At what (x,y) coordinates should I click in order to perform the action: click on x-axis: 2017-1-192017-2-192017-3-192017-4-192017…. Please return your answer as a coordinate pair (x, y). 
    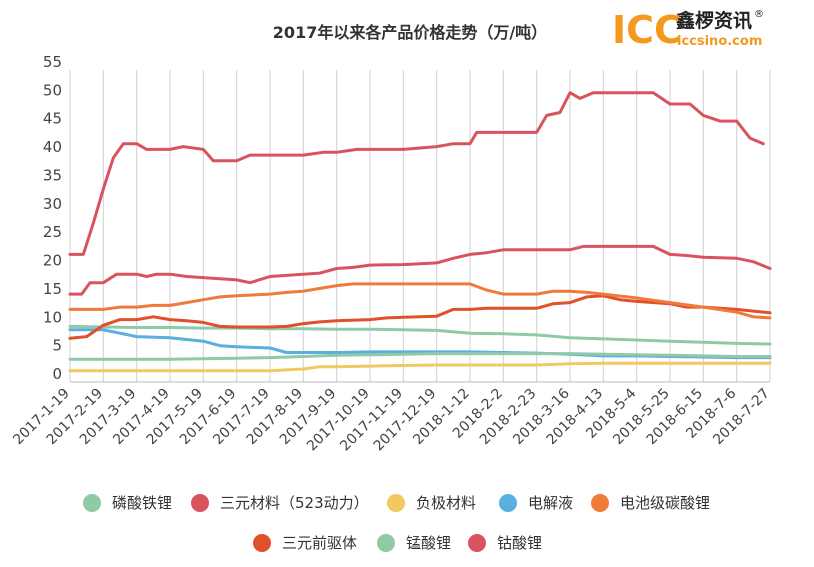
    Looking at the image, I should click on (391, 419).